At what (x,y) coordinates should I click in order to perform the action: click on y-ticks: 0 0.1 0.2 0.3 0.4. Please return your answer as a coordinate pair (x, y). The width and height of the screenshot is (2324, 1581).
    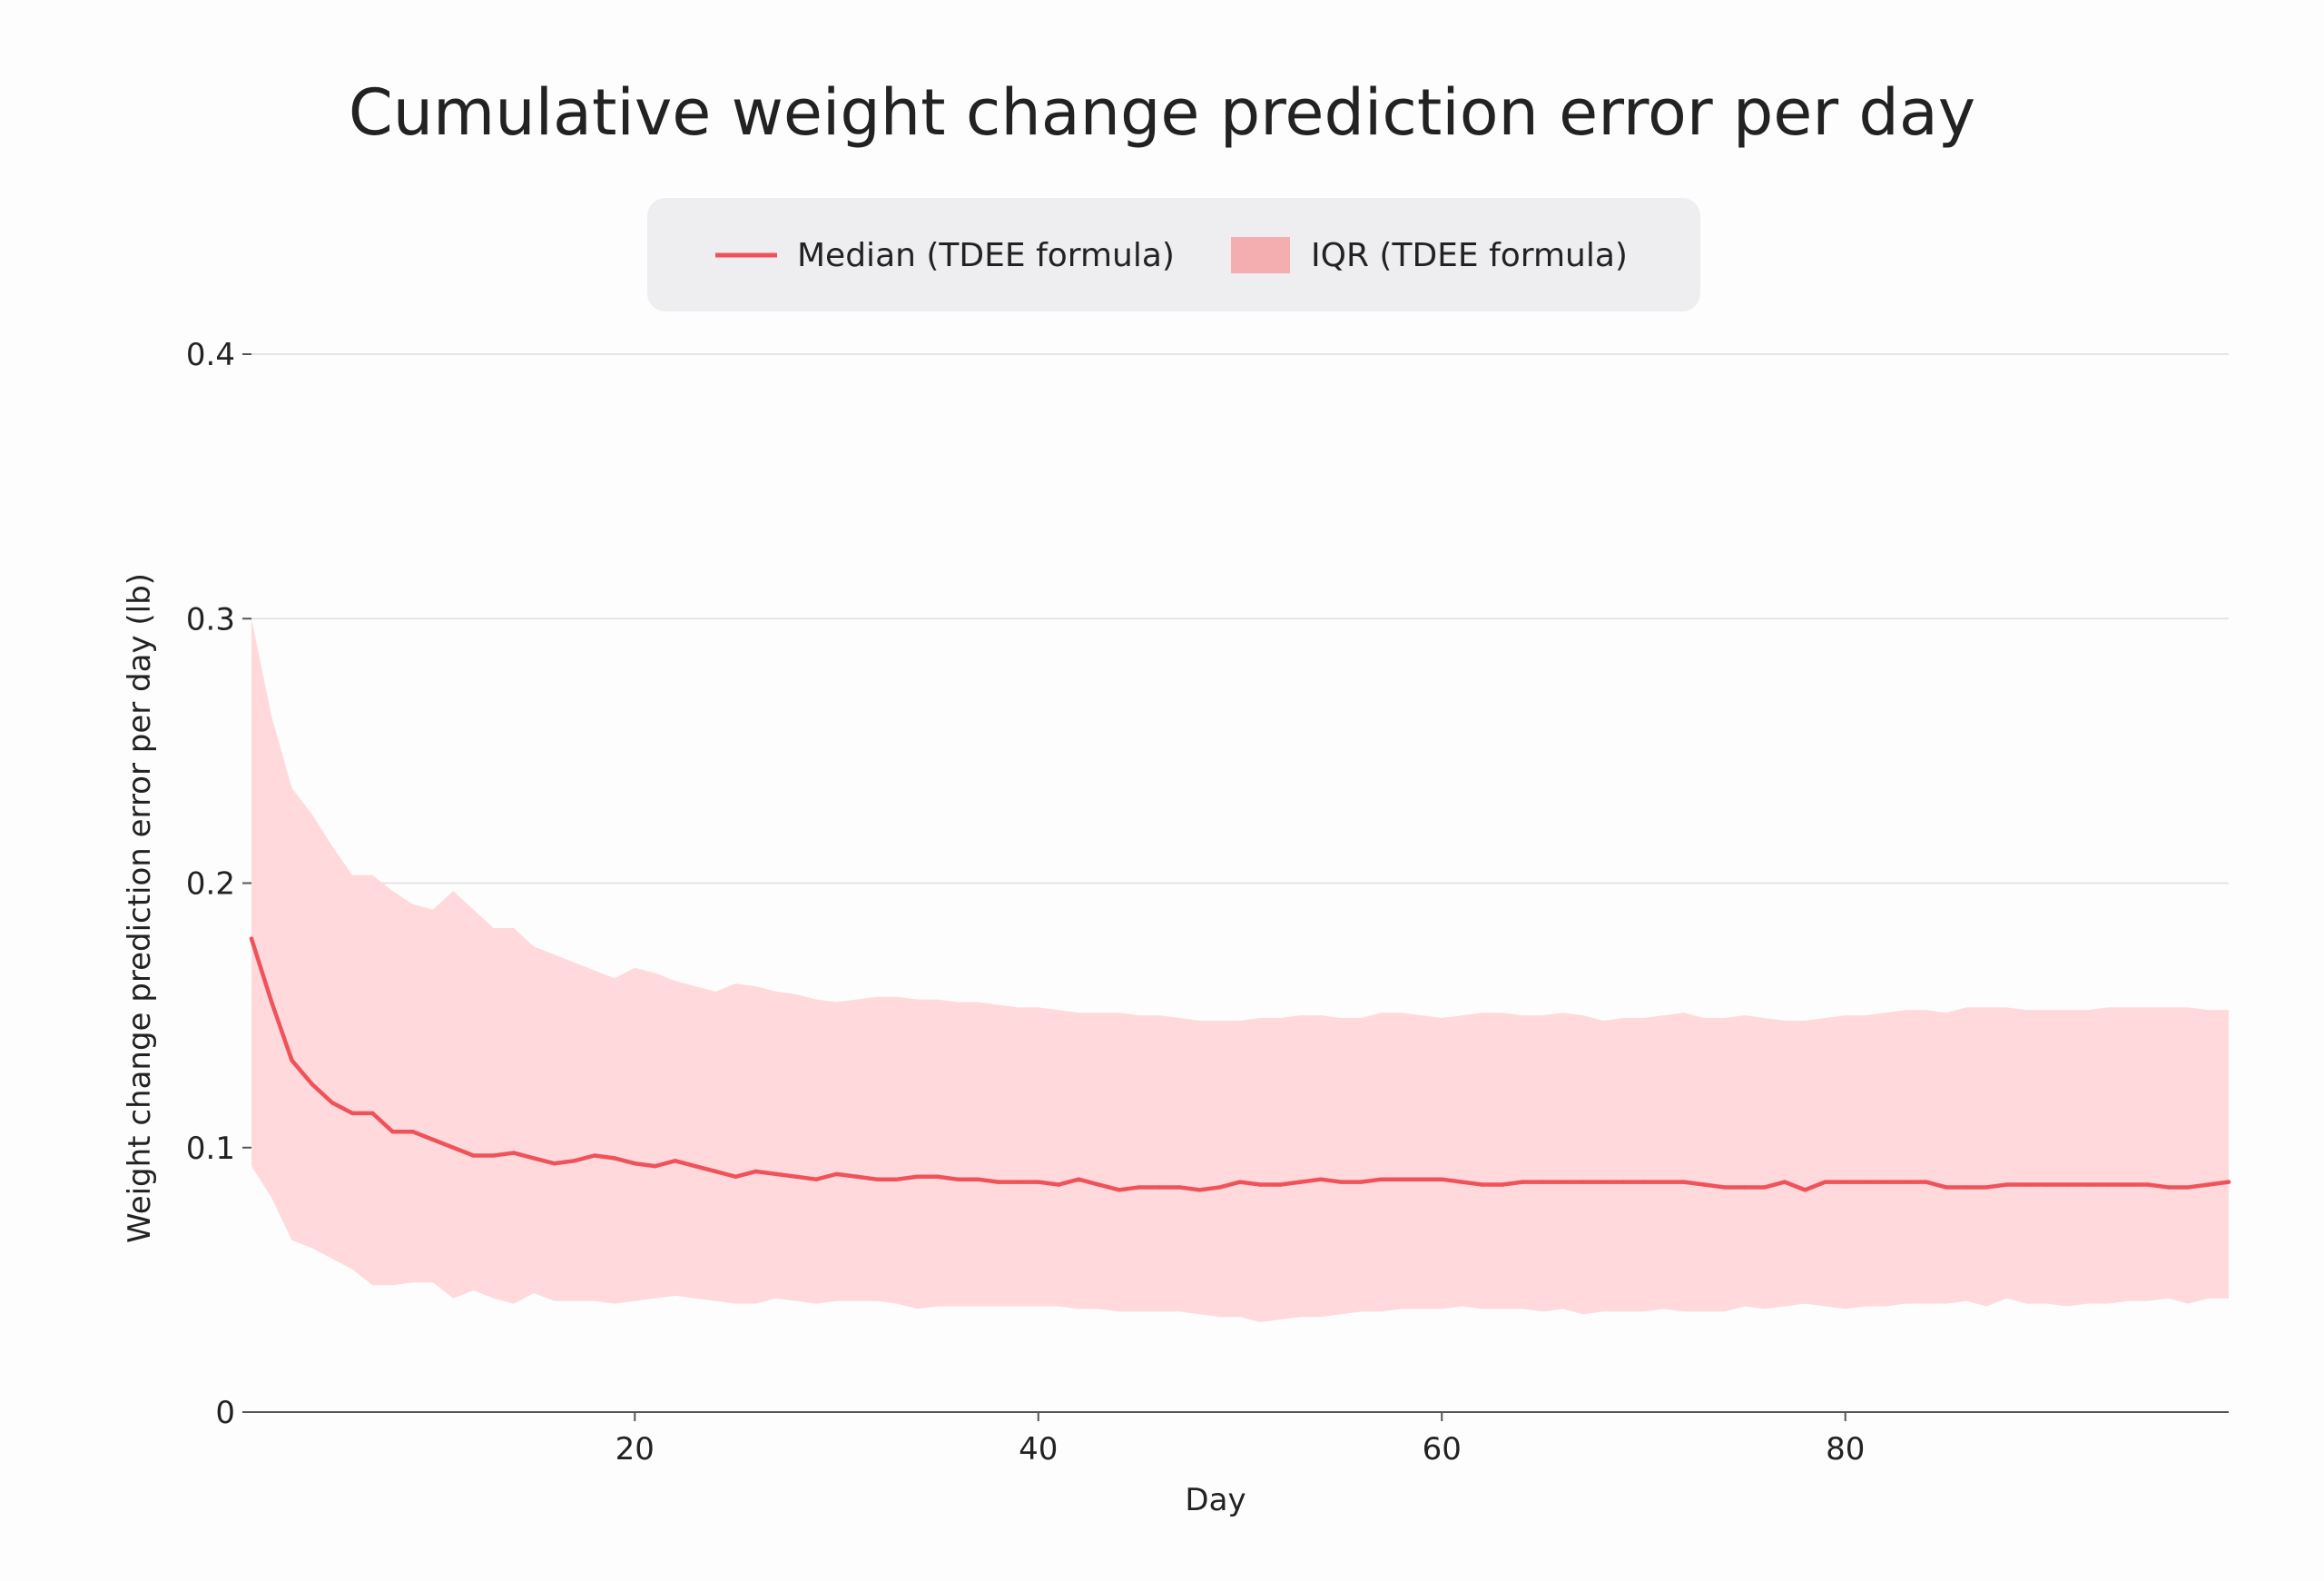
    Looking at the image, I should click on (218, 884).